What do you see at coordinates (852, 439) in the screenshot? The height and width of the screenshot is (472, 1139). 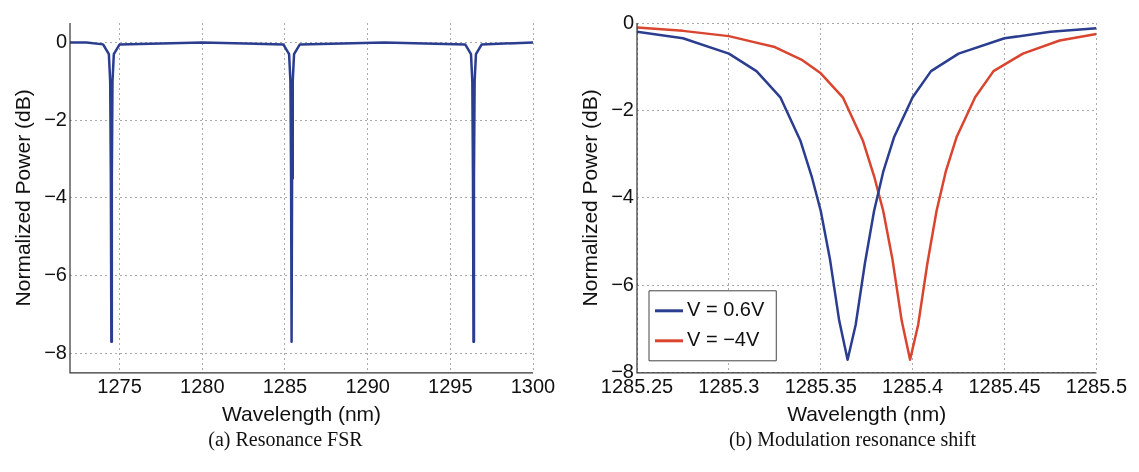 I see `text: (b) Modulation resonance shift` at bounding box center [852, 439].